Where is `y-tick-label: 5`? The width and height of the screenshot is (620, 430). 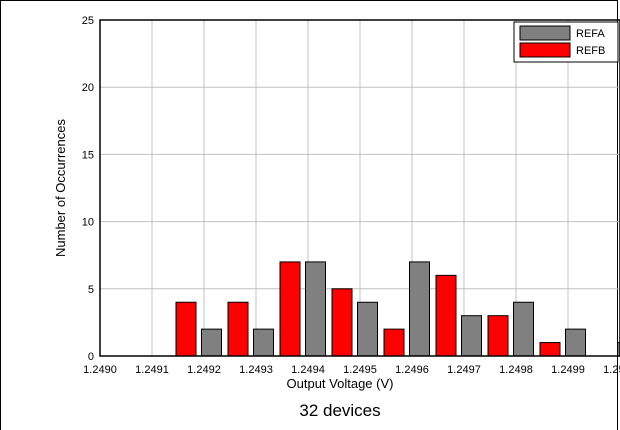
y-tick-label: 5 is located at coordinates (91, 290).